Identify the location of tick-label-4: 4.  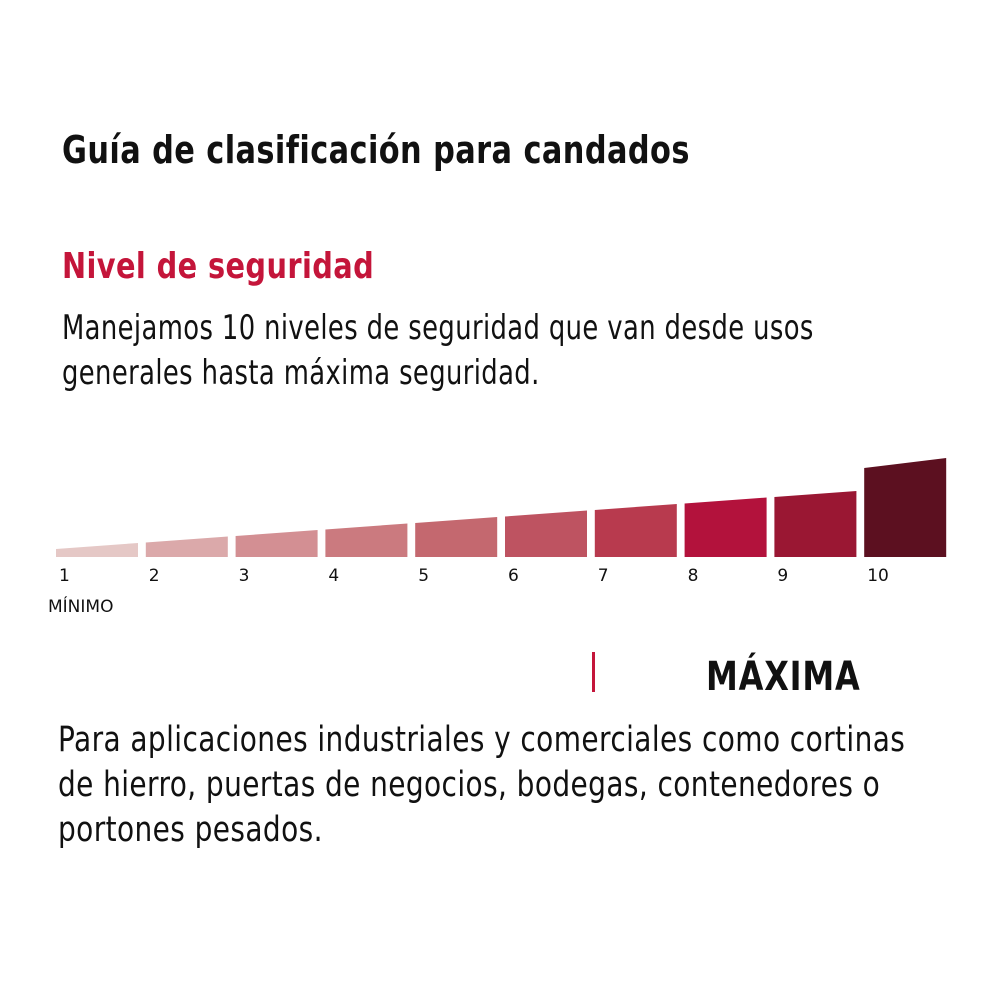
(333, 576).